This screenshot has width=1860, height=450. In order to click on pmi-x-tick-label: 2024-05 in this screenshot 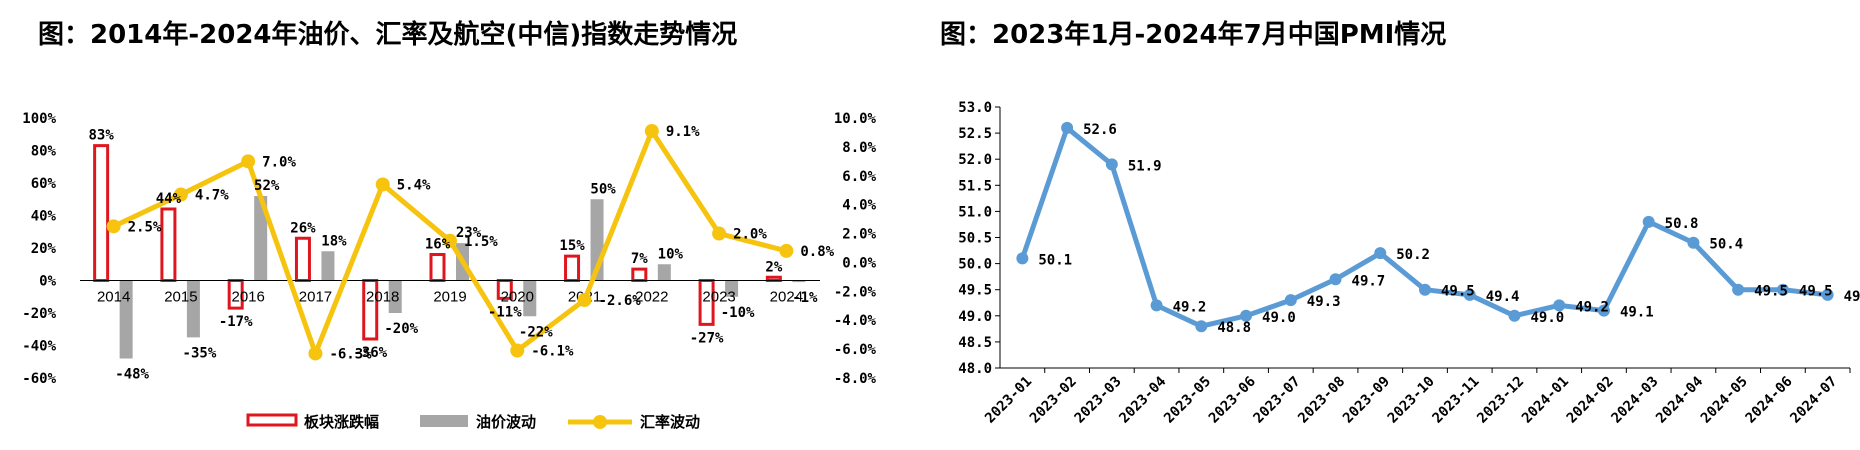, I will do `click(1724, 400)`.